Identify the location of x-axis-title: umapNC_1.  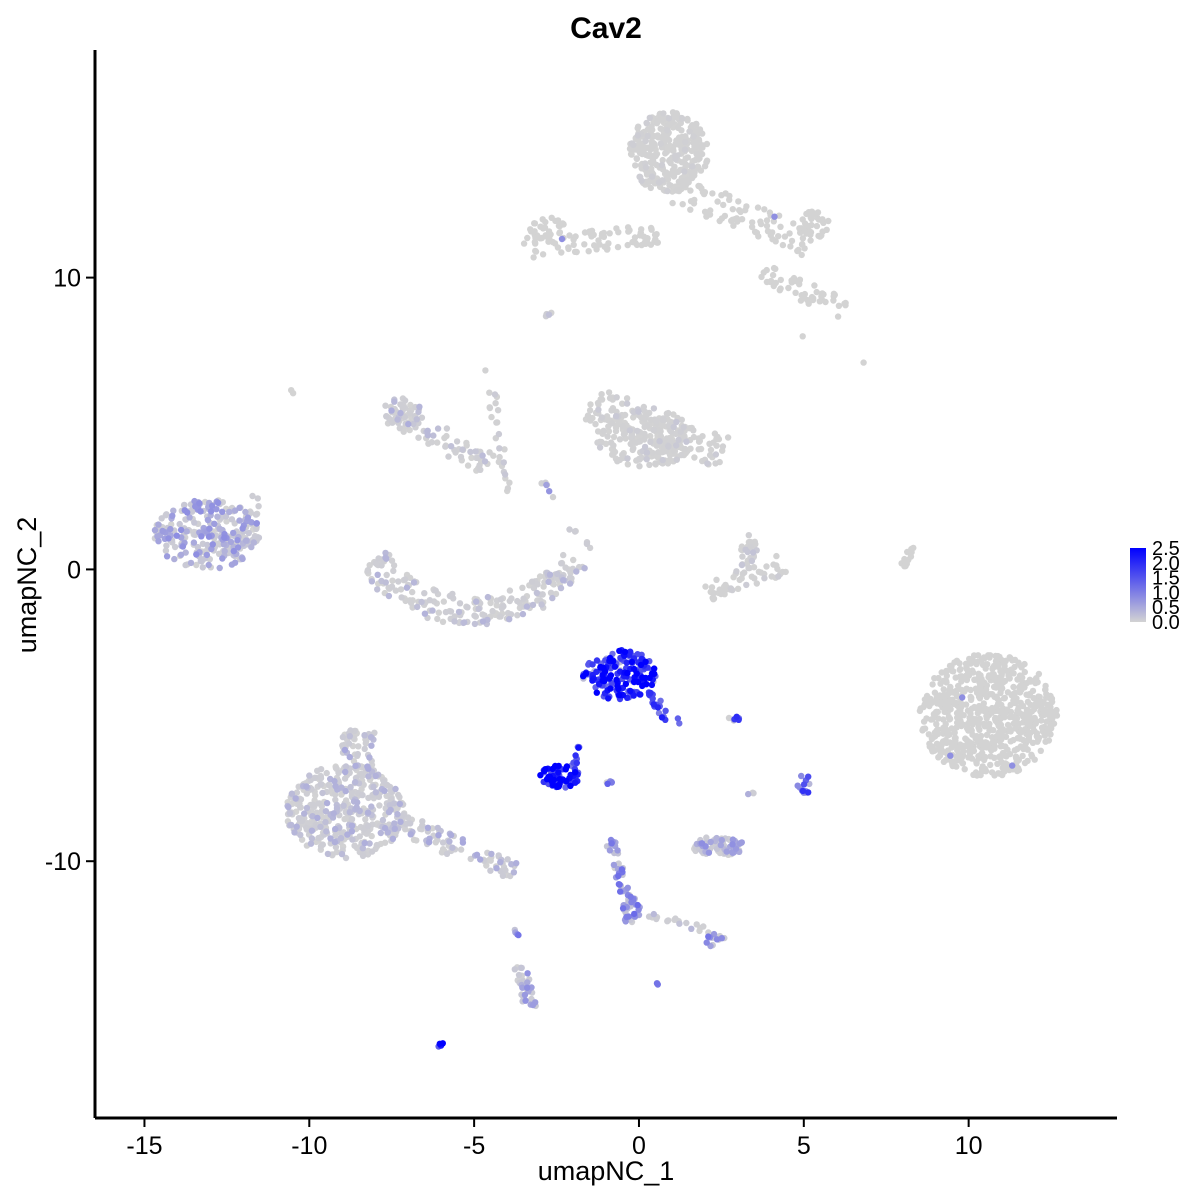
(606, 1171).